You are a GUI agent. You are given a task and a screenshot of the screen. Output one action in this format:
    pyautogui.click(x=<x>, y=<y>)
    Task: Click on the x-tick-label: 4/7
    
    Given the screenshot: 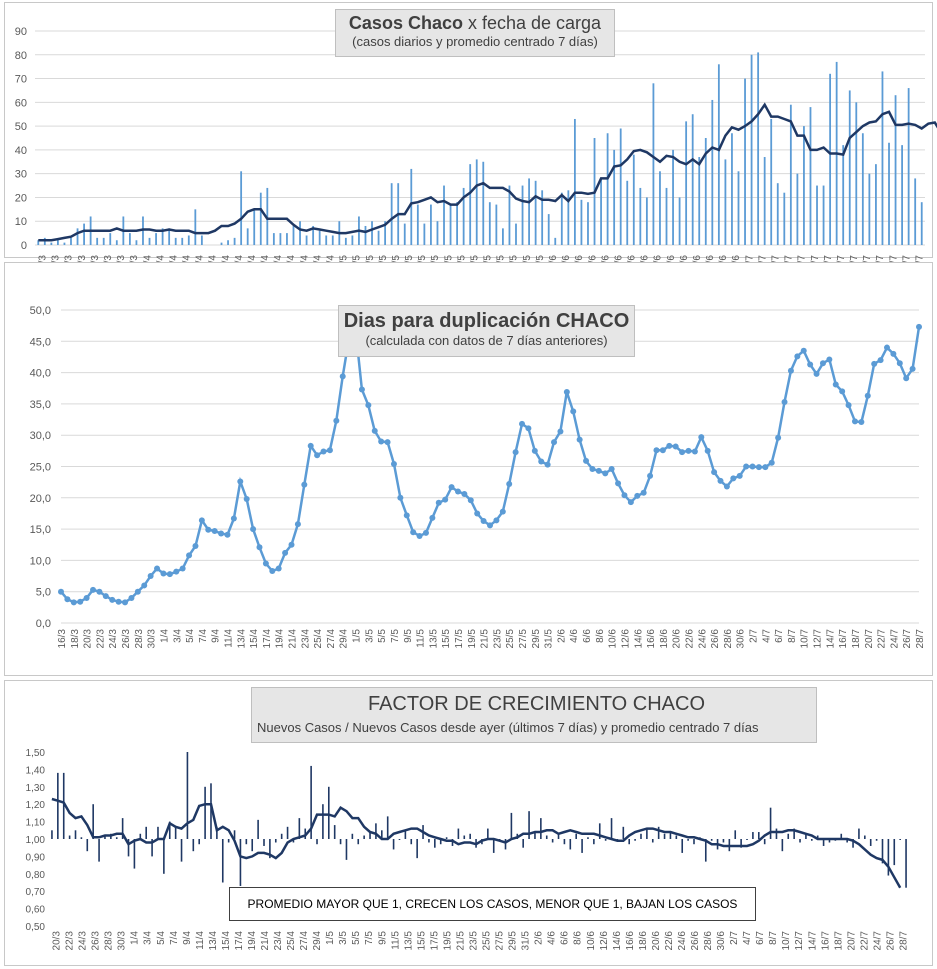 What is the action you would take?
    pyautogui.click(x=762, y=262)
    